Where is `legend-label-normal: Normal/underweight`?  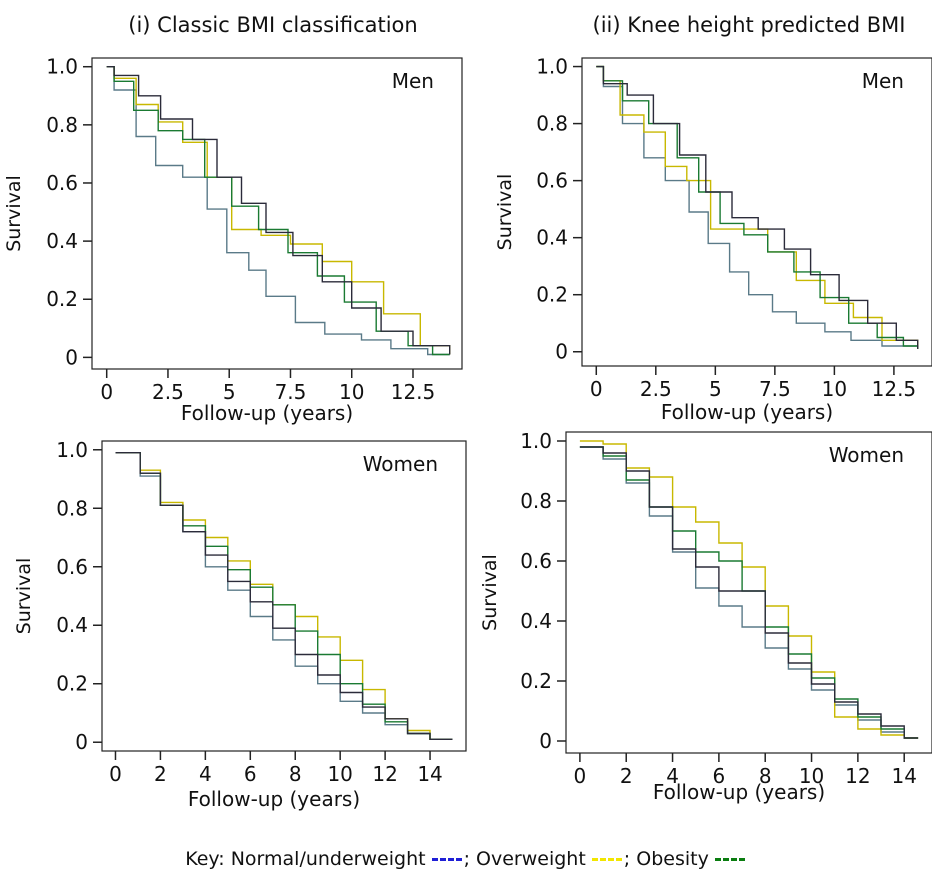 legend-label-normal: Normal/underweight is located at coordinates (328, 859).